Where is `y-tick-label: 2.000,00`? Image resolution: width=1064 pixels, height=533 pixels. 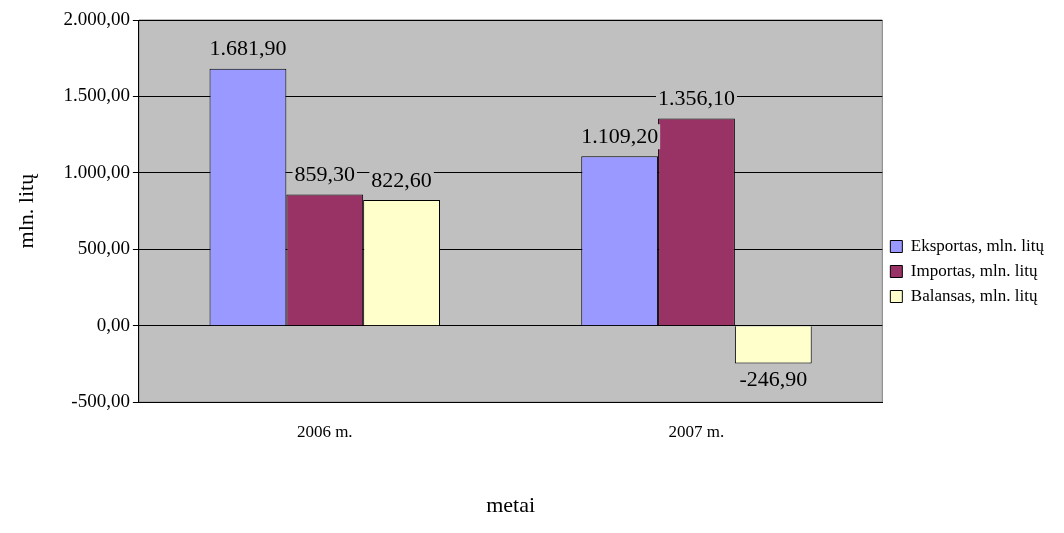 y-tick-label: 2.000,00 is located at coordinates (96, 18).